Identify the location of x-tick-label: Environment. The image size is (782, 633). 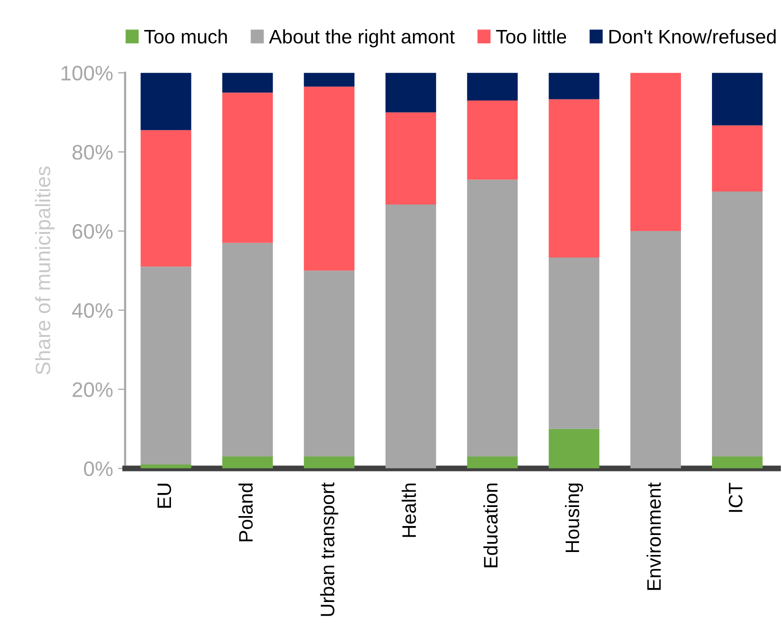
(653, 536).